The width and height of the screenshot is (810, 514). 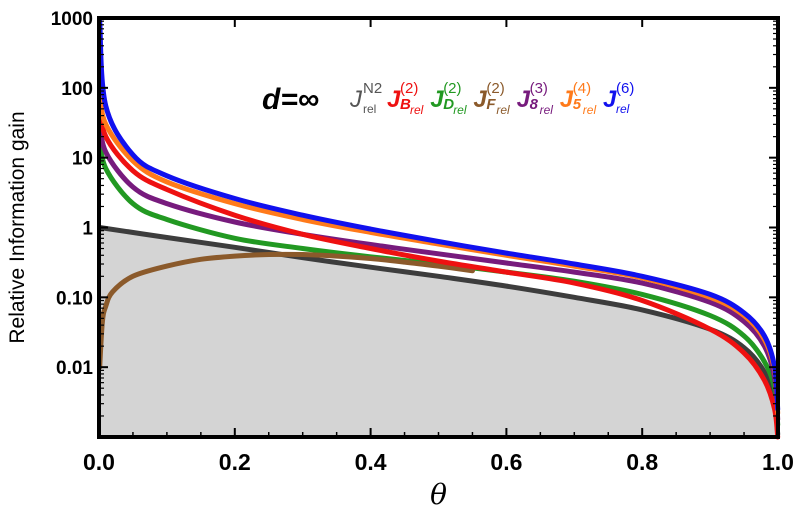 I want to click on x-tick-label: 0.2, so click(x=235, y=462).